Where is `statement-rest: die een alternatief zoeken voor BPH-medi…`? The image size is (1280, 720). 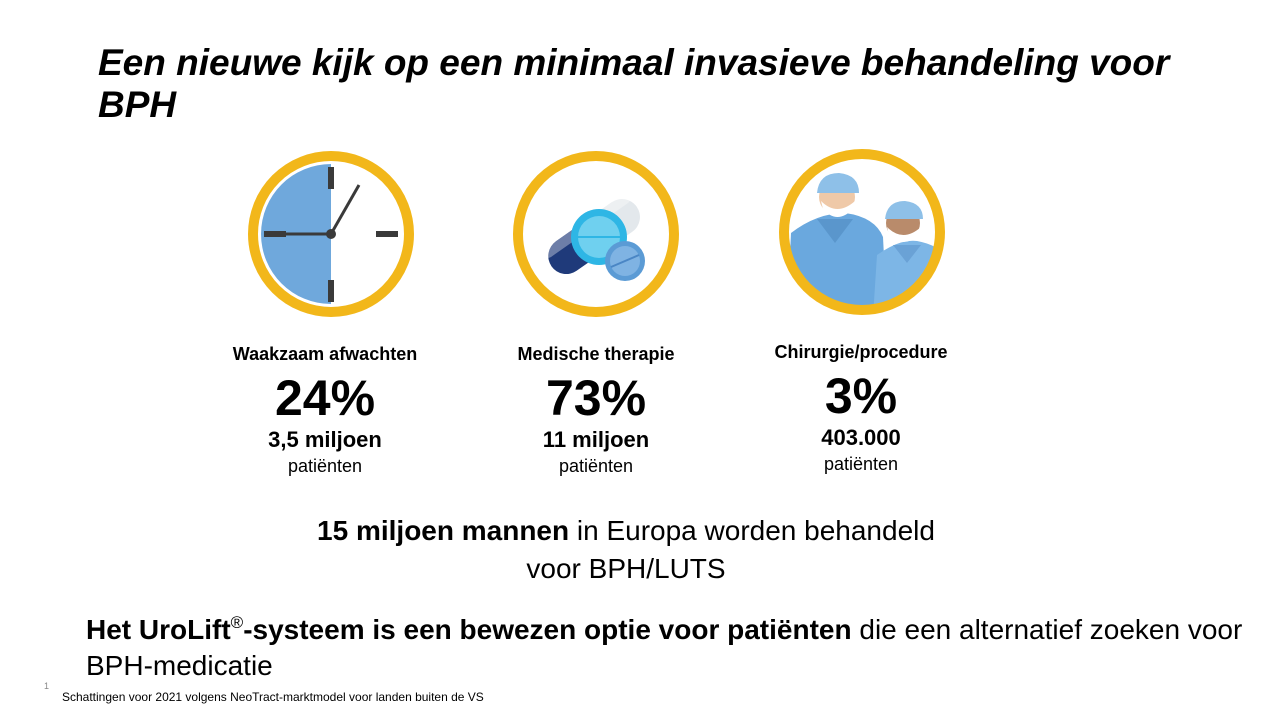
statement-rest: die een alternatief zoeken voor BPH-medi… is located at coordinates (664, 647).